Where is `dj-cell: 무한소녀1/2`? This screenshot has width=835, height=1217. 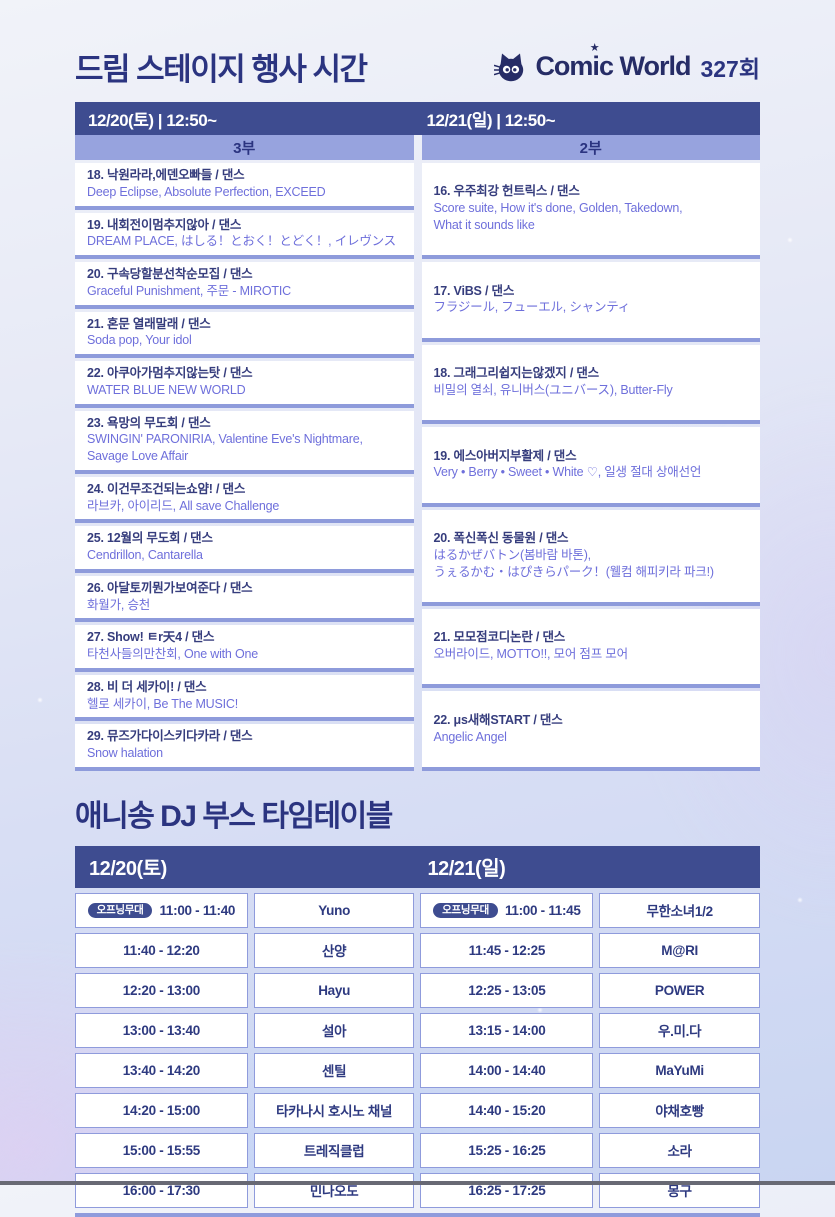 dj-cell: 무한소녀1/2 is located at coordinates (679, 910).